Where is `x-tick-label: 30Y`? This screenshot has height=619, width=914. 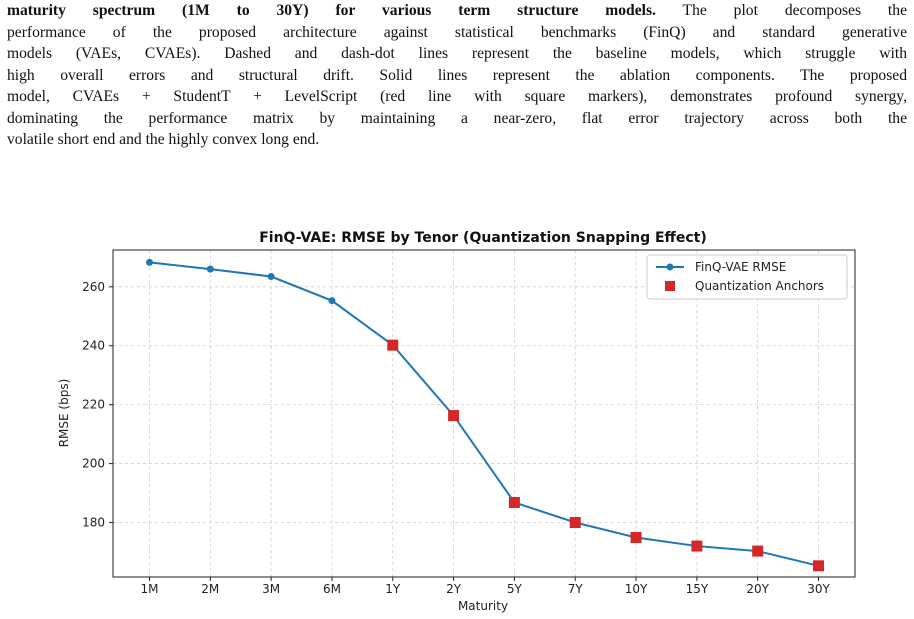
x-tick-label: 30Y is located at coordinates (818, 589).